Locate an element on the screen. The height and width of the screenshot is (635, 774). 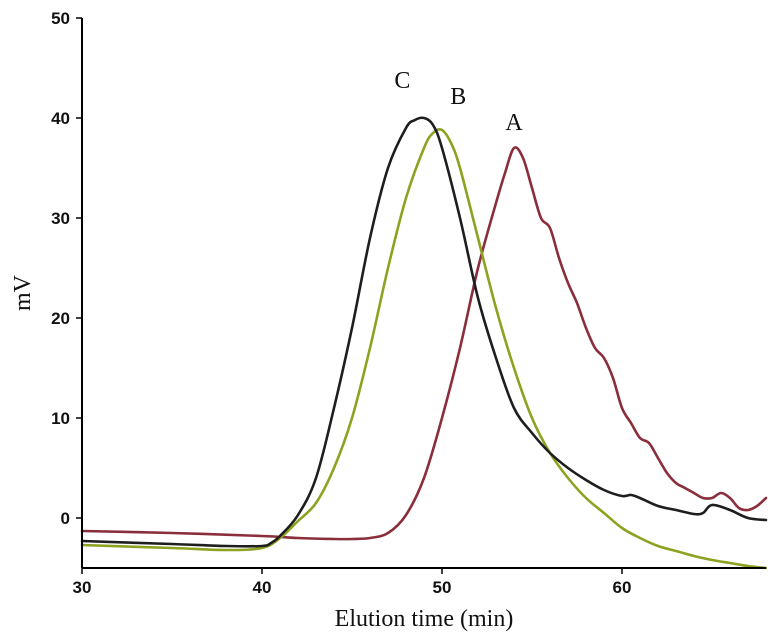
y-tick-label: 40 is located at coordinates (60, 118).